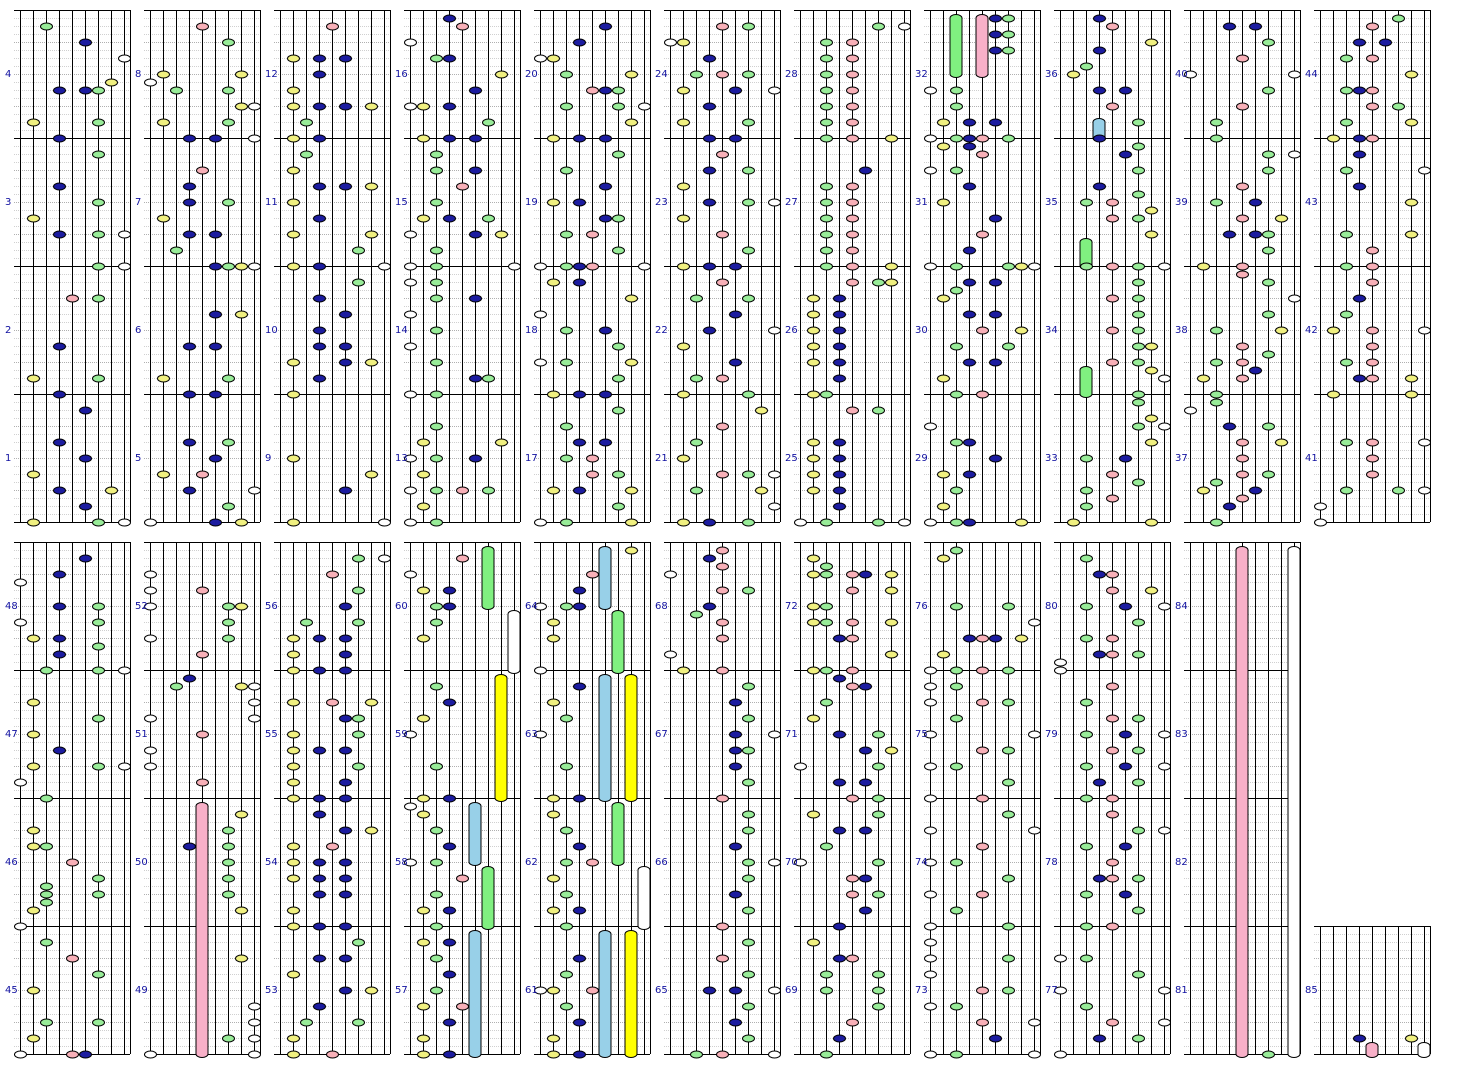 The width and height of the screenshot is (1460, 1072). What do you see at coordinates (141, 990) in the screenshot?
I see `measure-number: 49` at bounding box center [141, 990].